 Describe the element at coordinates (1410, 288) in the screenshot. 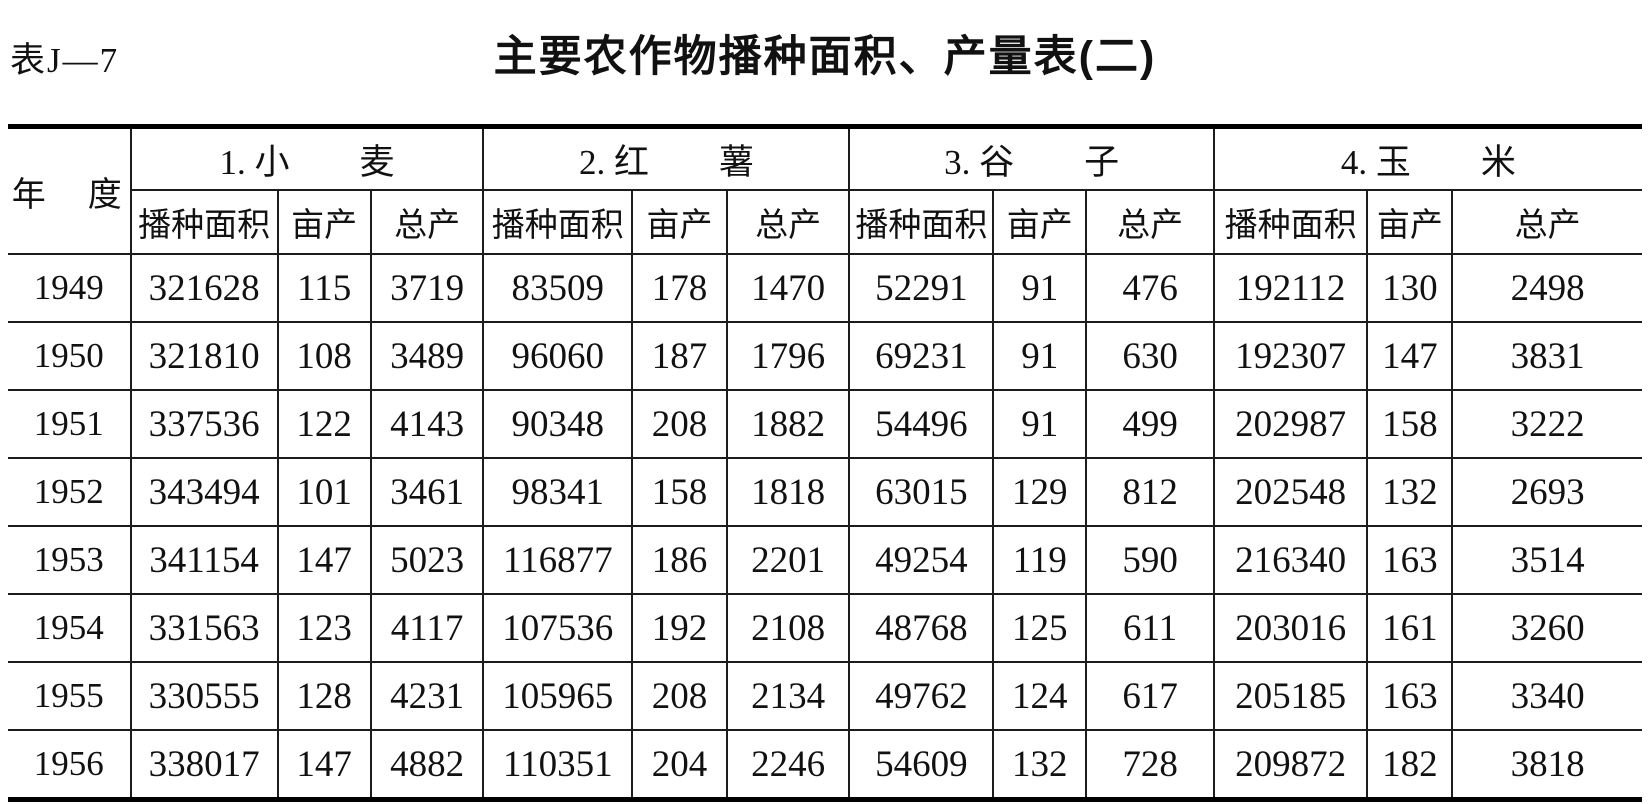

I see `value-cell: 130` at that location.